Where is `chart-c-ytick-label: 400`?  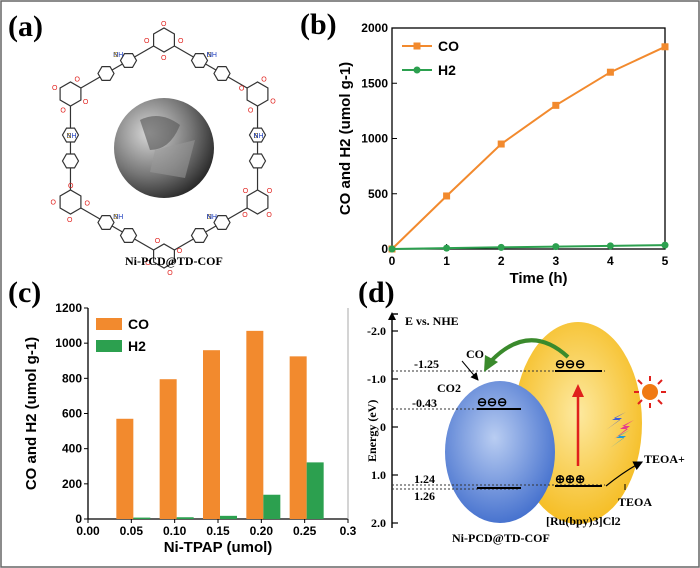
chart-c-ytick-label: 400 is located at coordinates (72, 449).